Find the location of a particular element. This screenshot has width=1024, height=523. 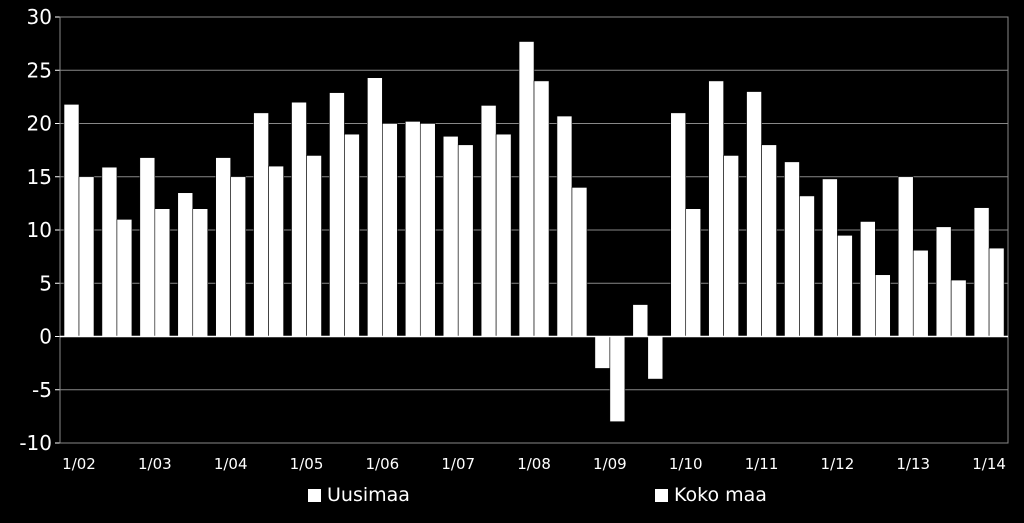

x-tick-label: 1/06 is located at coordinates (383, 464).